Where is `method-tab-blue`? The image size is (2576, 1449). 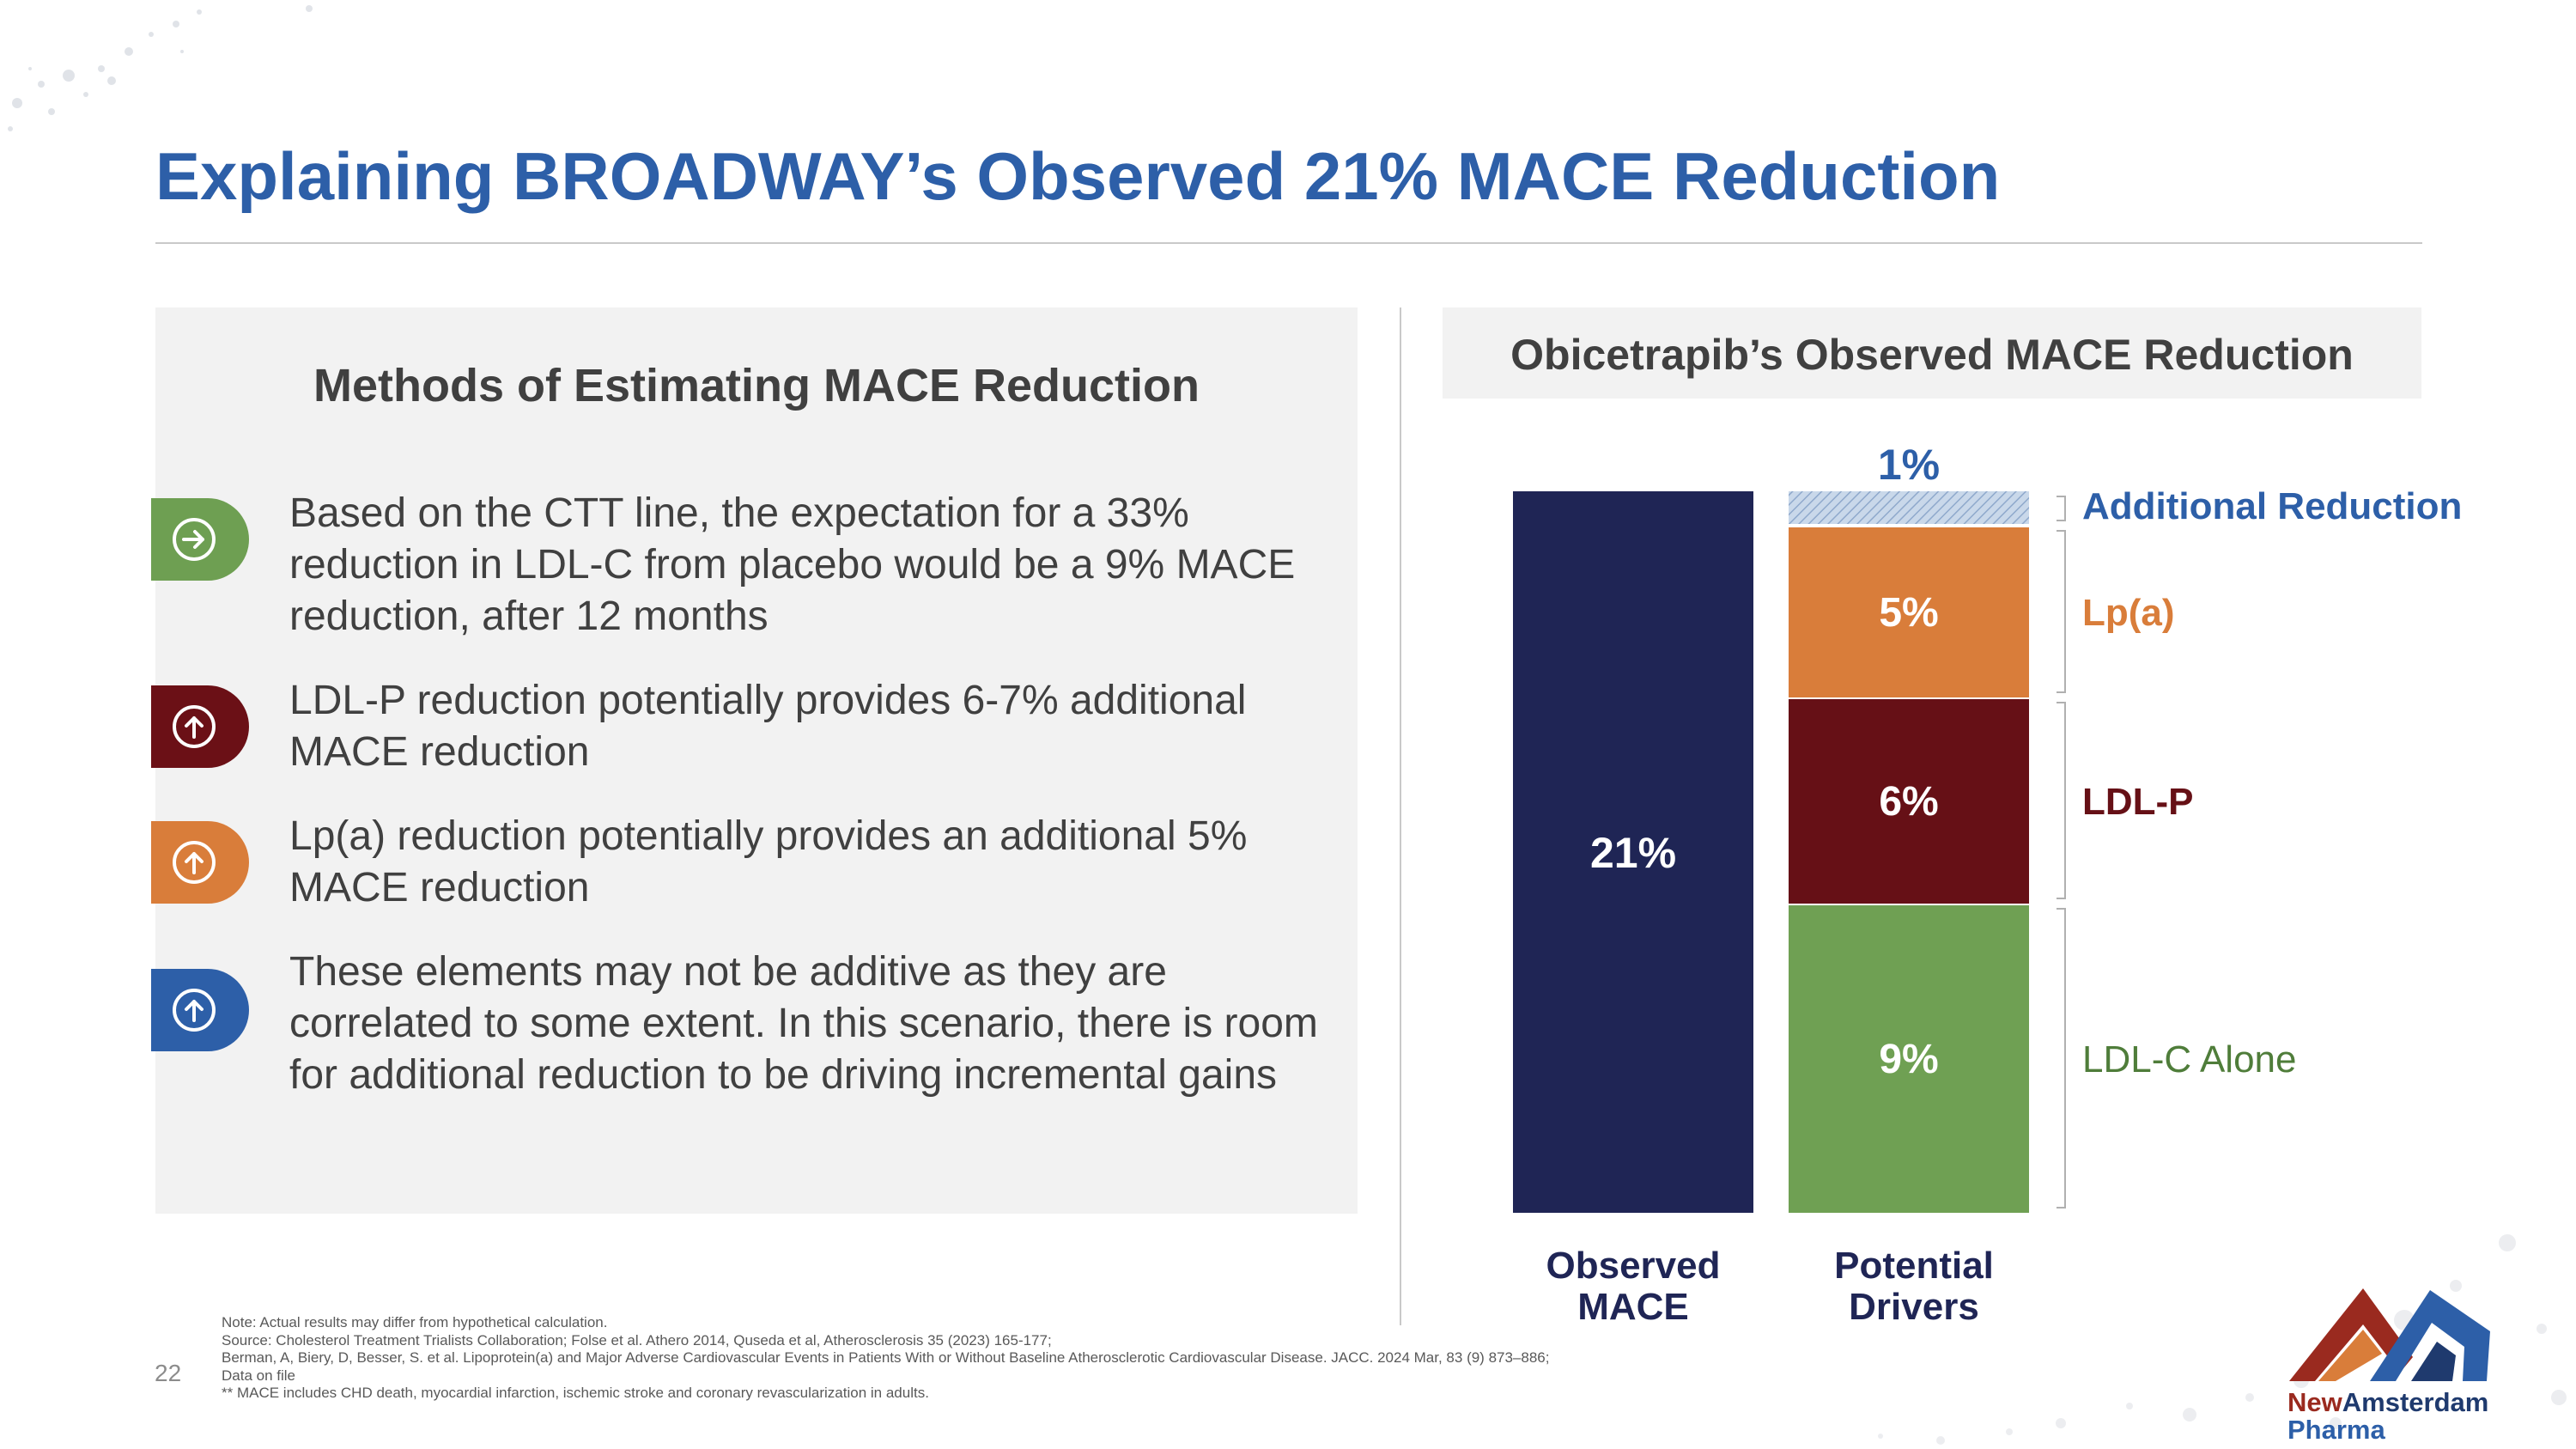
method-tab-blue is located at coordinates (200, 1010).